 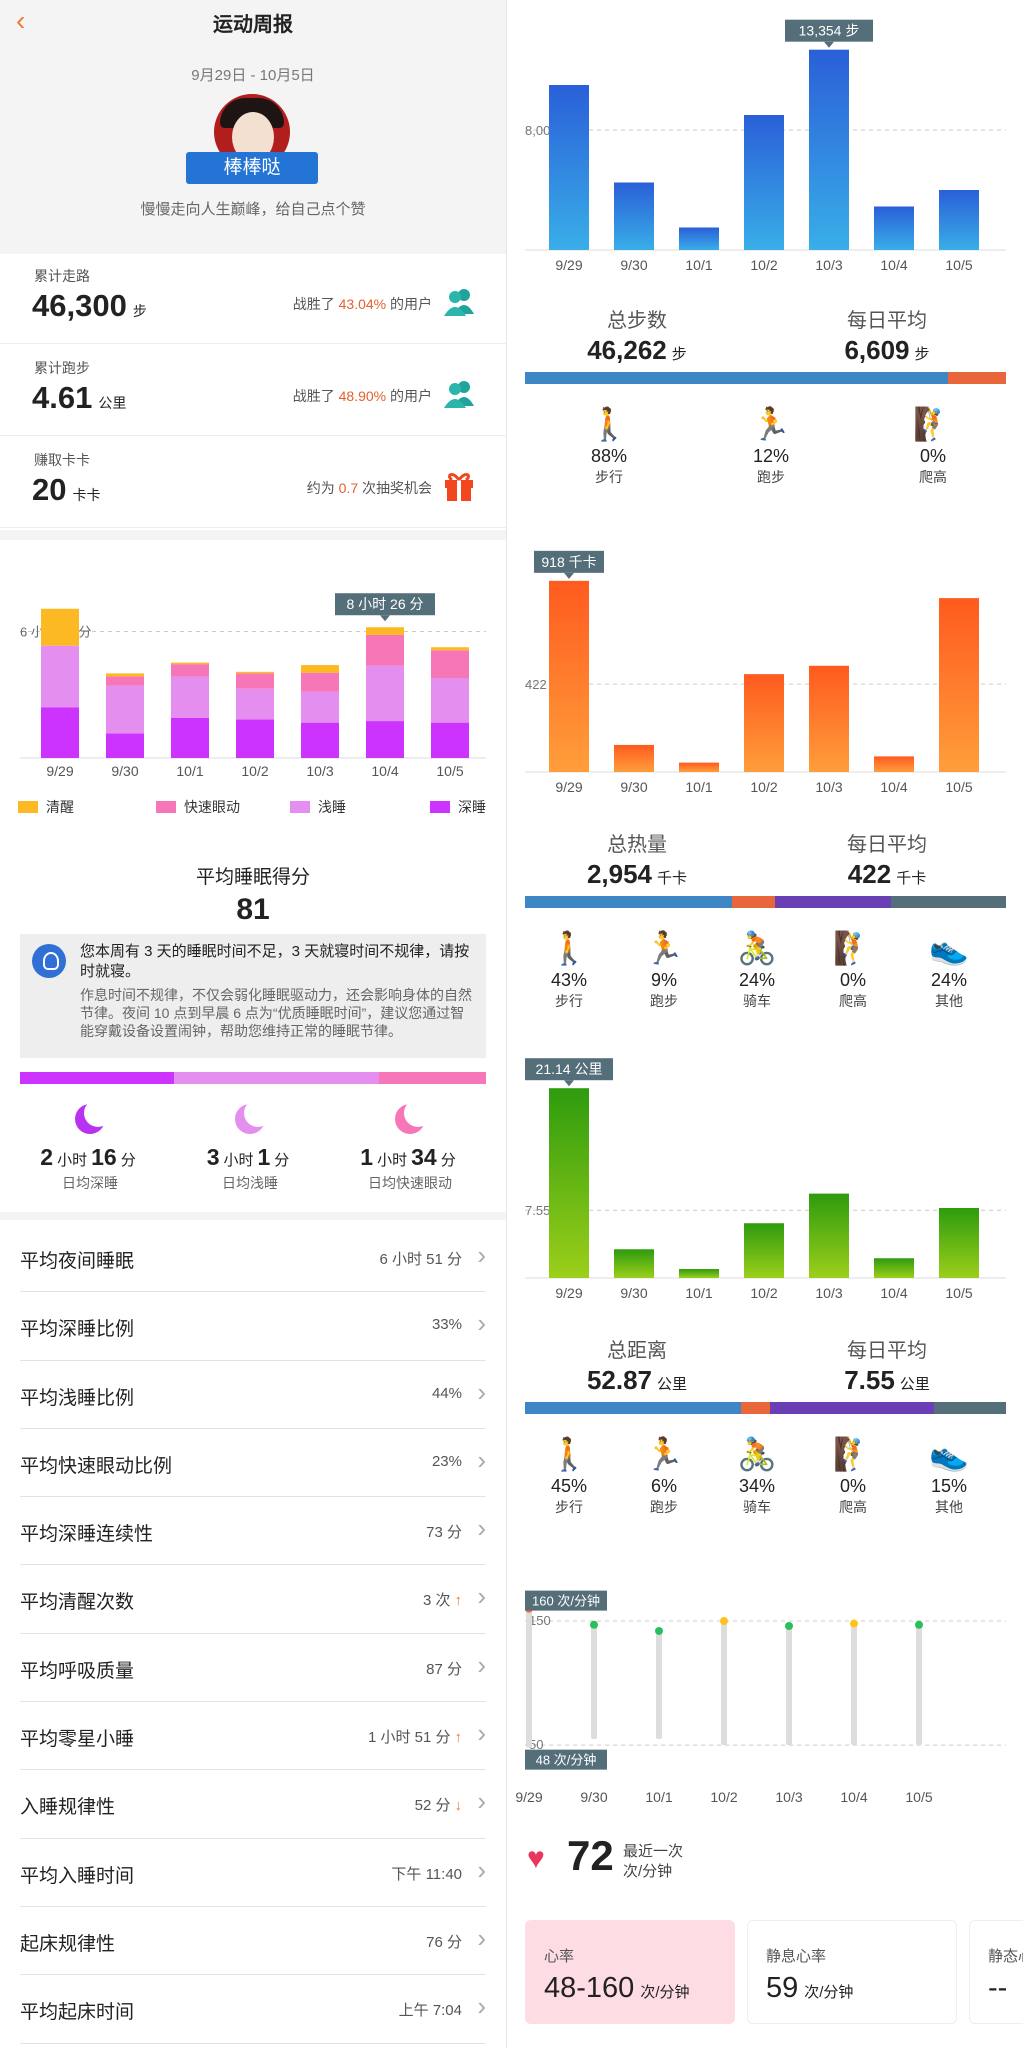 I want to click on list-item-label: 平均零星小睡, so click(x=77, y=1740).